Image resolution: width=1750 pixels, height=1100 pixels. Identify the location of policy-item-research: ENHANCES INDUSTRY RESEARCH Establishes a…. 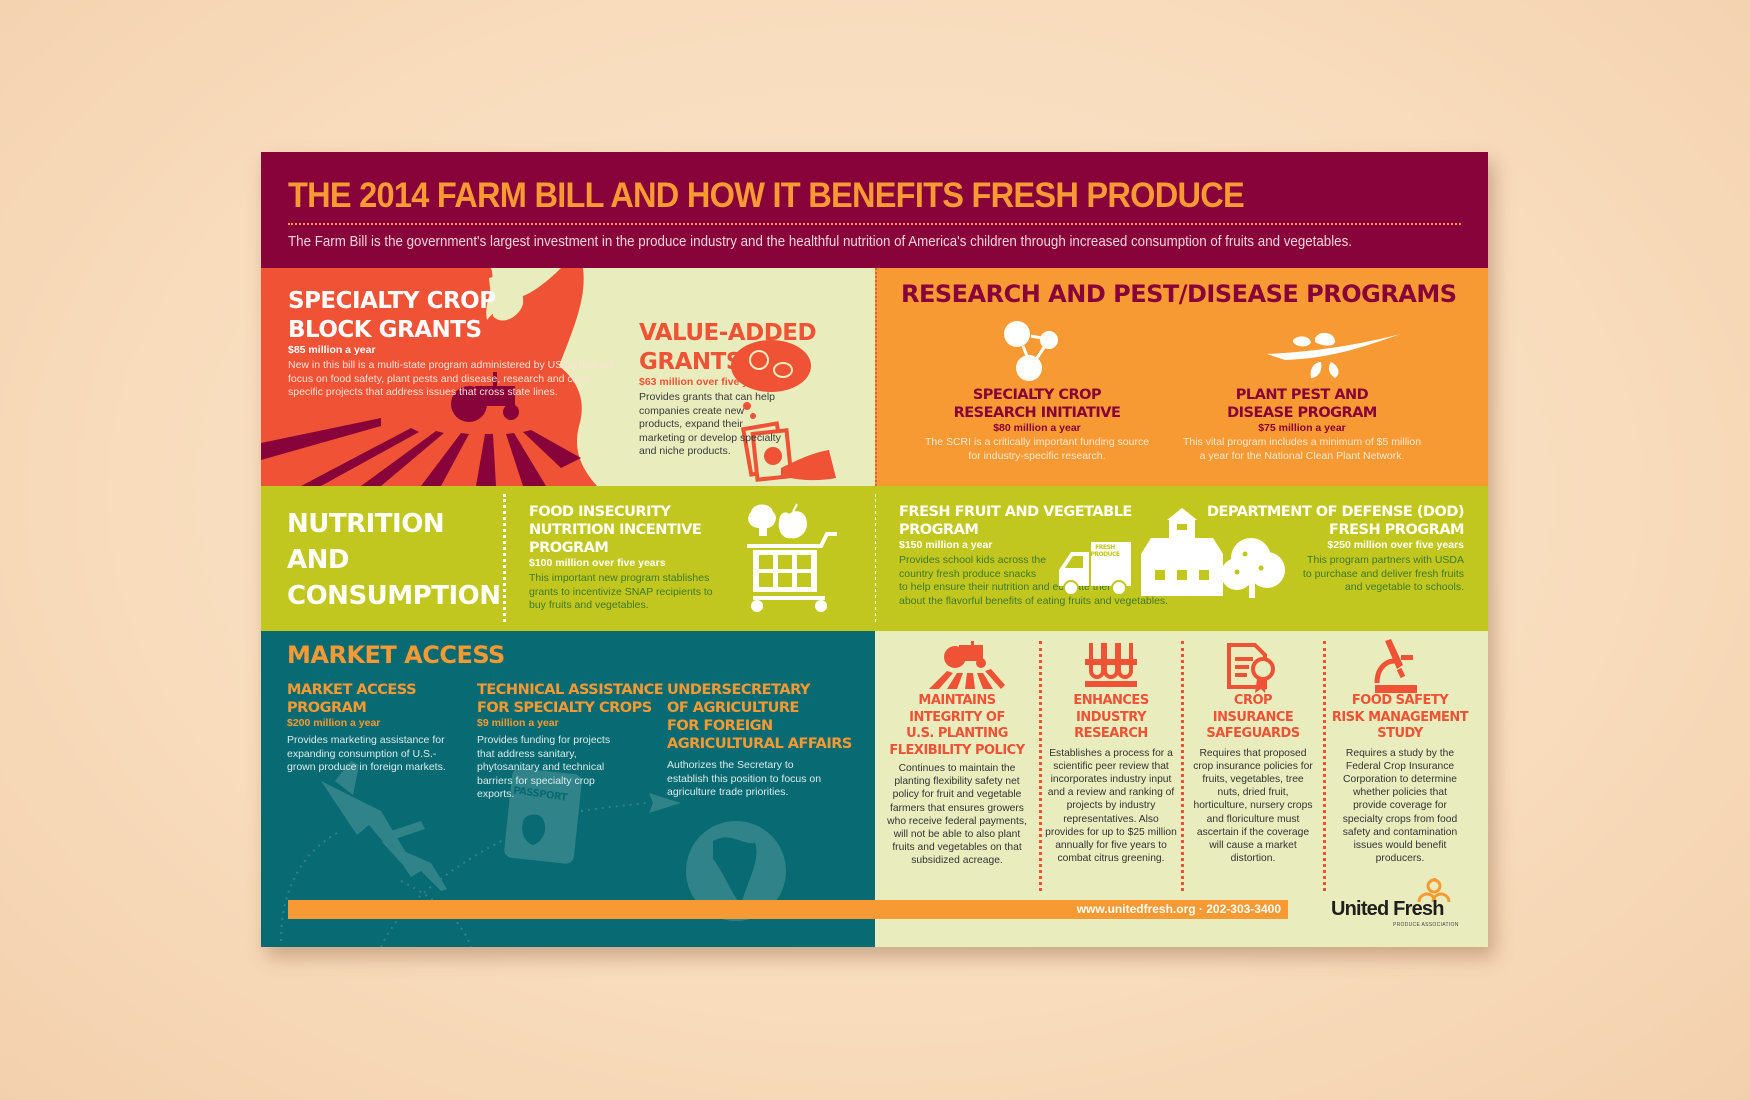
(1111, 779).